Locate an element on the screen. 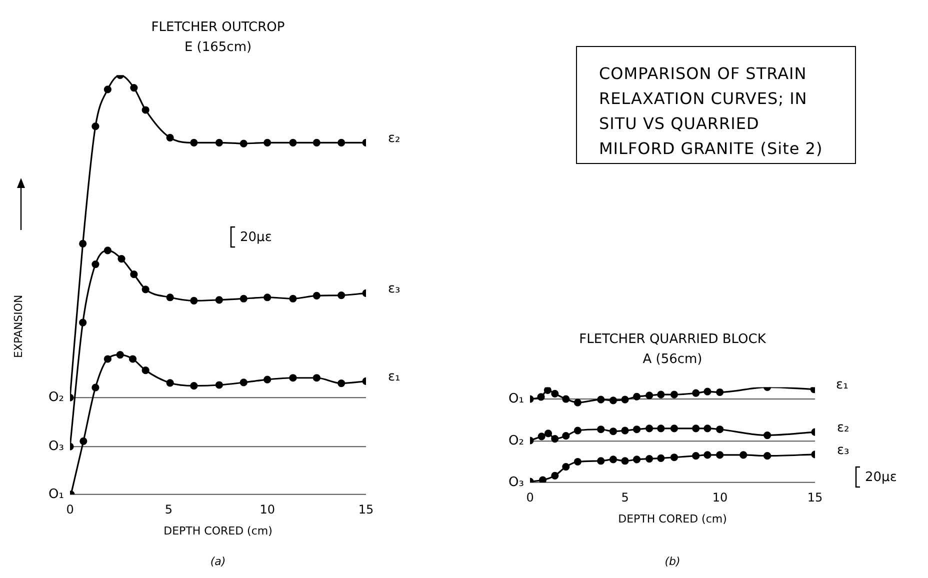 The width and height of the screenshot is (928, 578). annotation: 20με is located at coordinates (256, 237).